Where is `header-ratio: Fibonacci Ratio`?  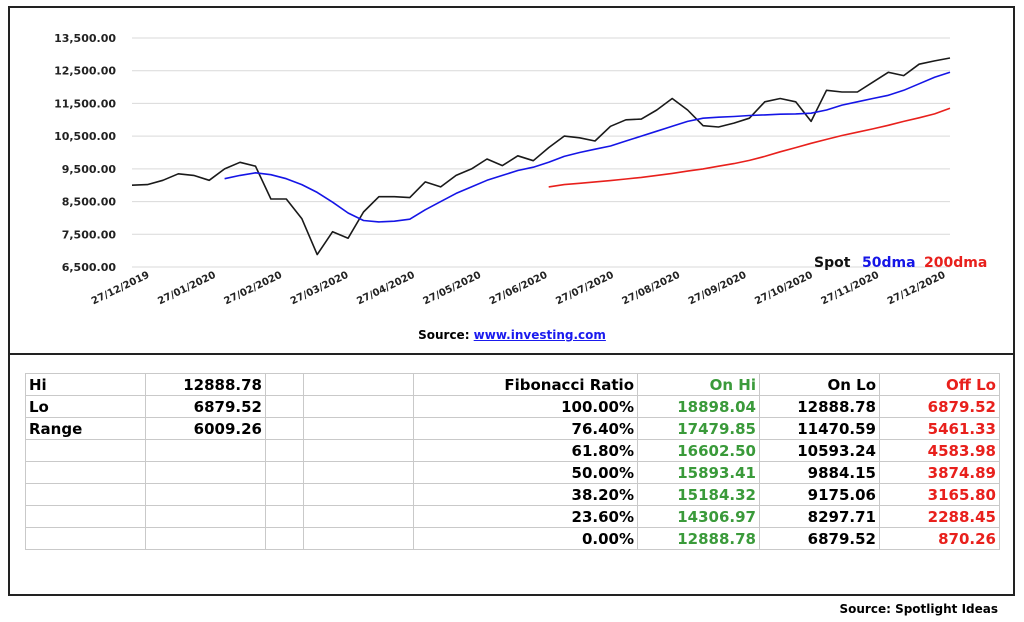 header-ratio: Fibonacci Ratio is located at coordinates (525, 384).